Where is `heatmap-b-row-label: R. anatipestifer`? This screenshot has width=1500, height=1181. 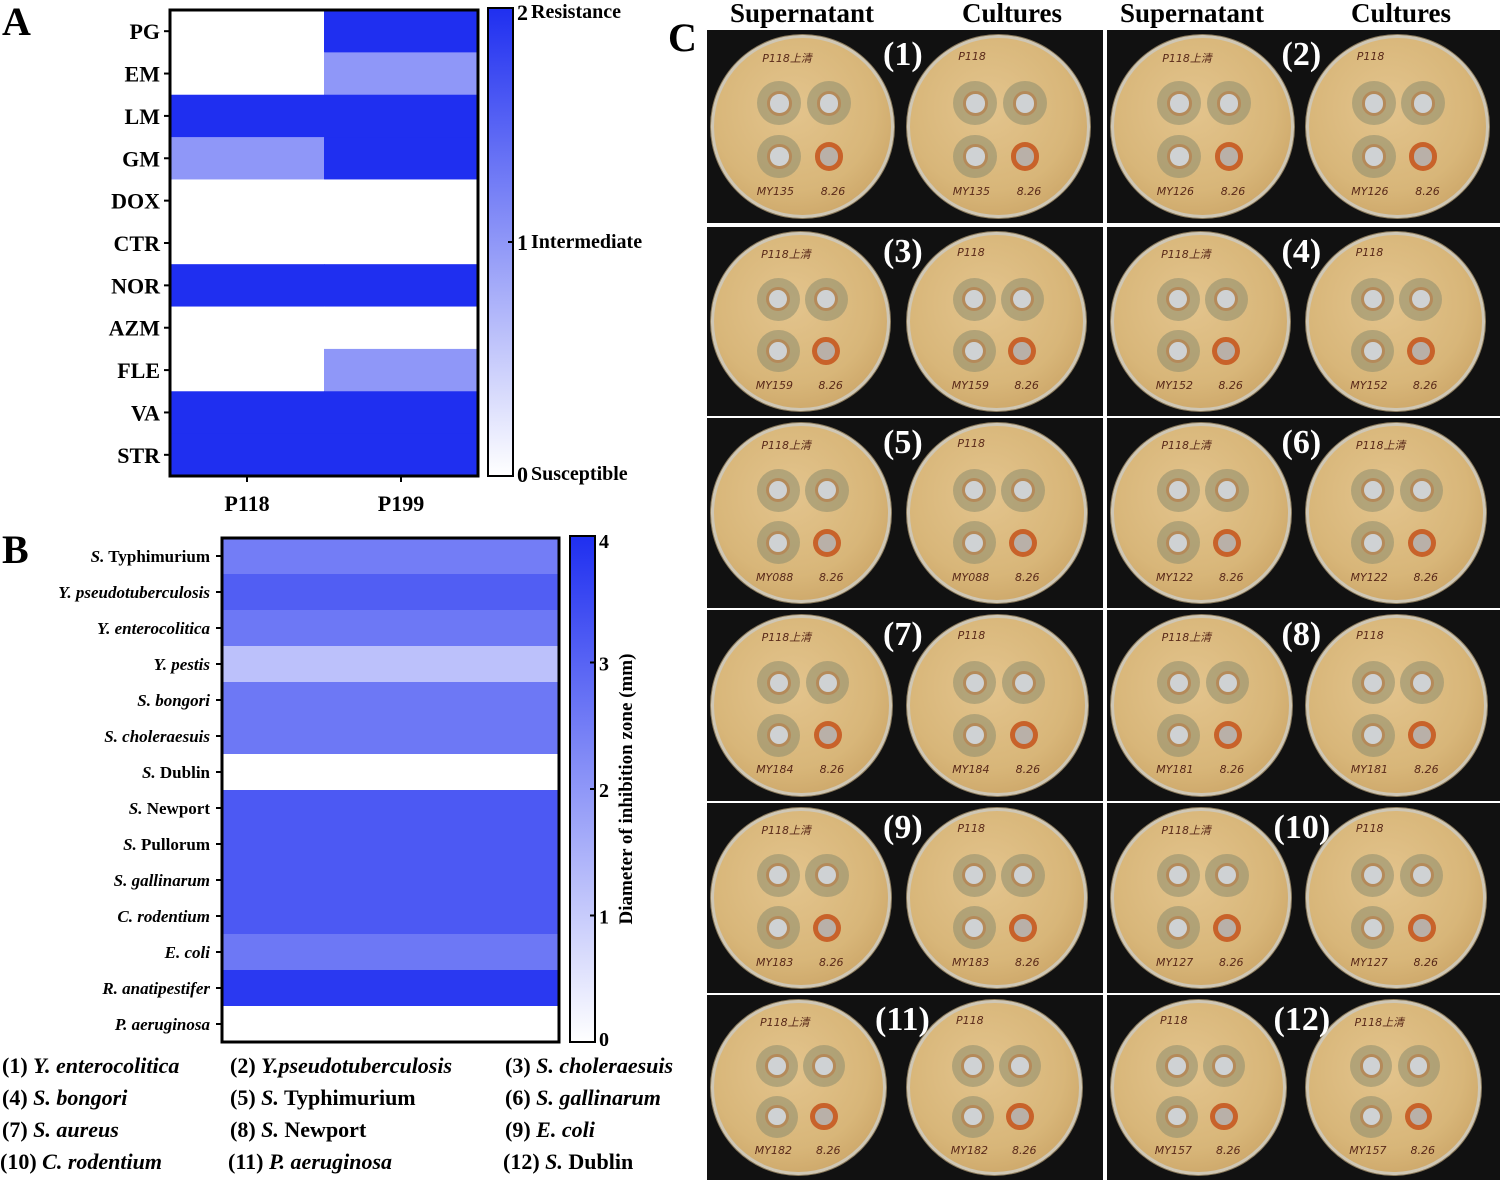 heatmap-b-row-label: R. anatipestifer is located at coordinates (155, 988).